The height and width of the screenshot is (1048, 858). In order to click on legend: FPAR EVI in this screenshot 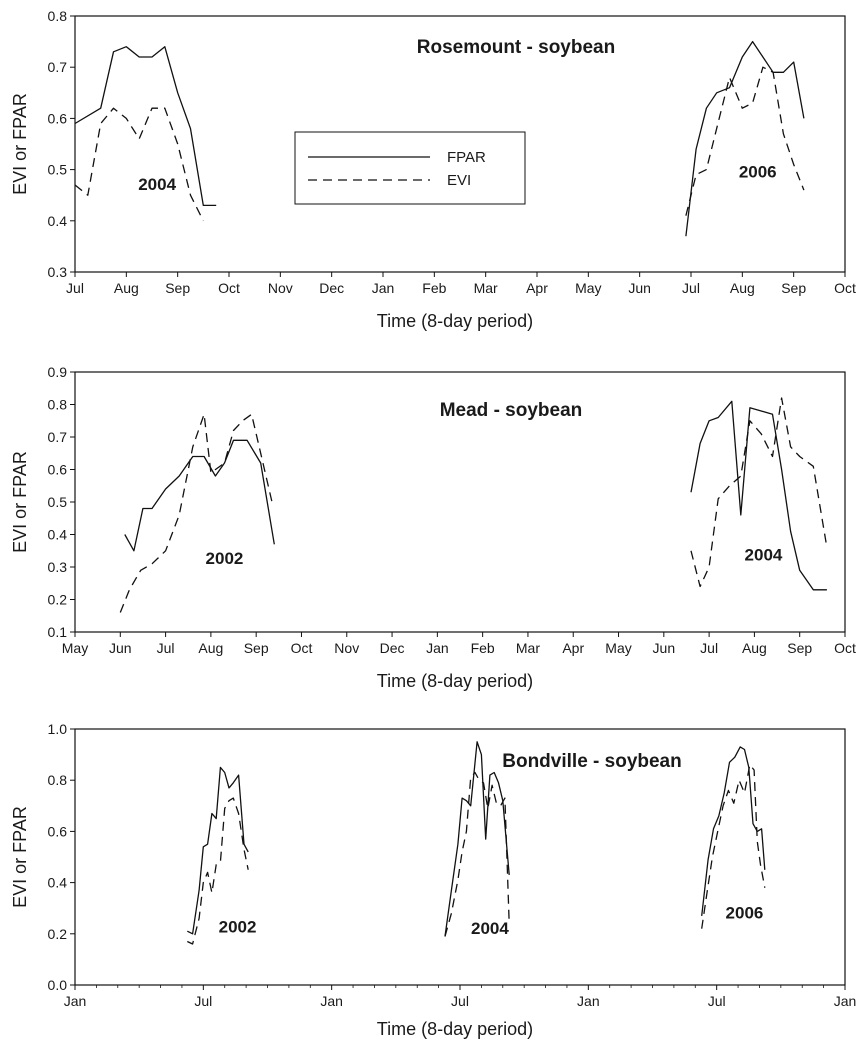, I will do `click(410, 168)`.